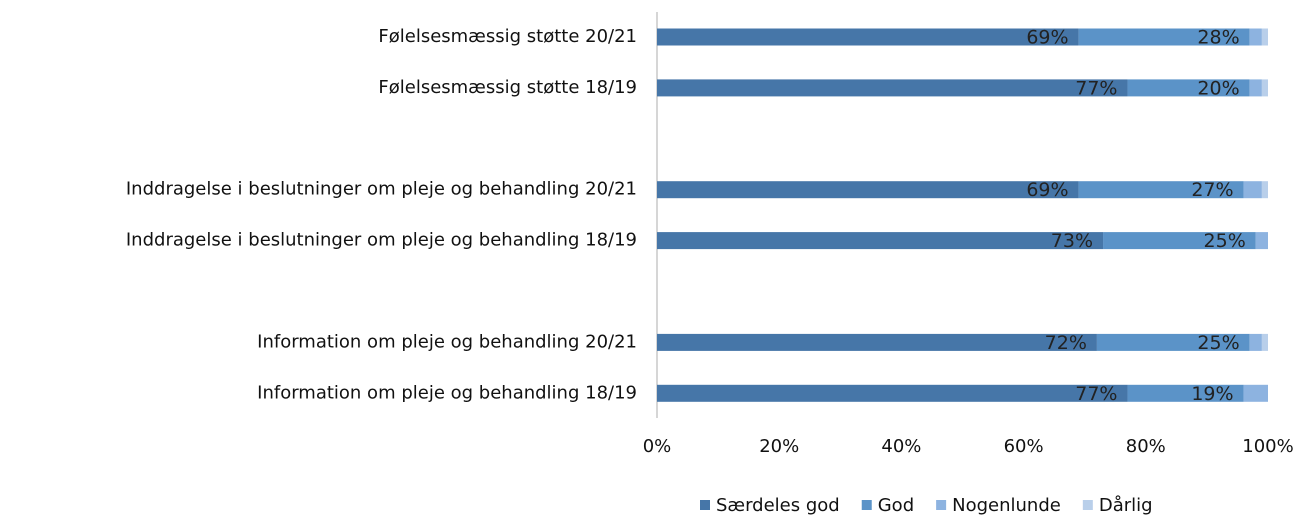 This screenshot has height=516, width=1304. I want to click on data-label: 72%, so click(1066, 343).